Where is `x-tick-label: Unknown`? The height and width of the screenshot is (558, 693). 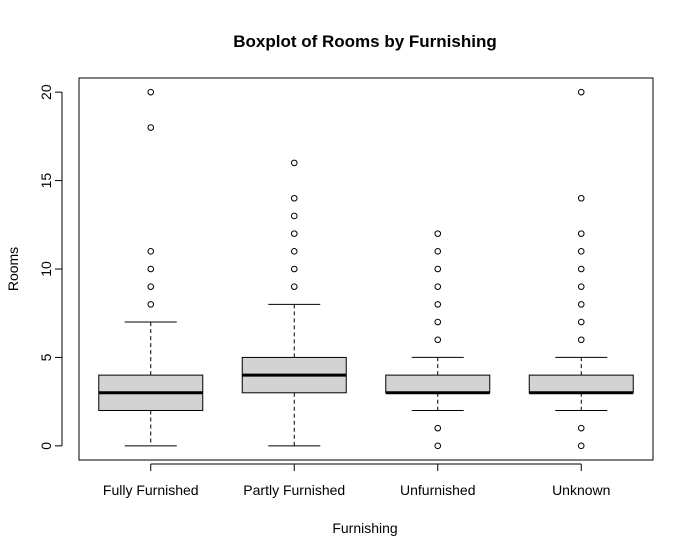
x-tick-label: Unknown is located at coordinates (581, 490).